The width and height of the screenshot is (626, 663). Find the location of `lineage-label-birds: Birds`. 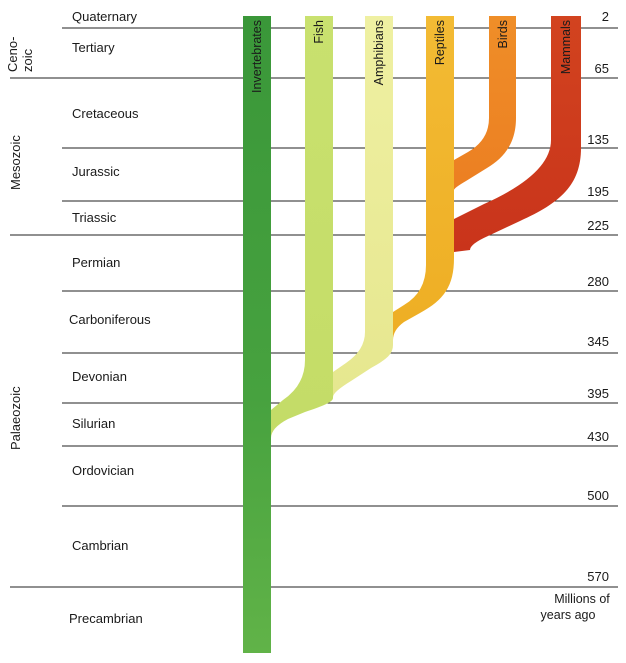

lineage-label-birds: Birds is located at coordinates (503, 34).